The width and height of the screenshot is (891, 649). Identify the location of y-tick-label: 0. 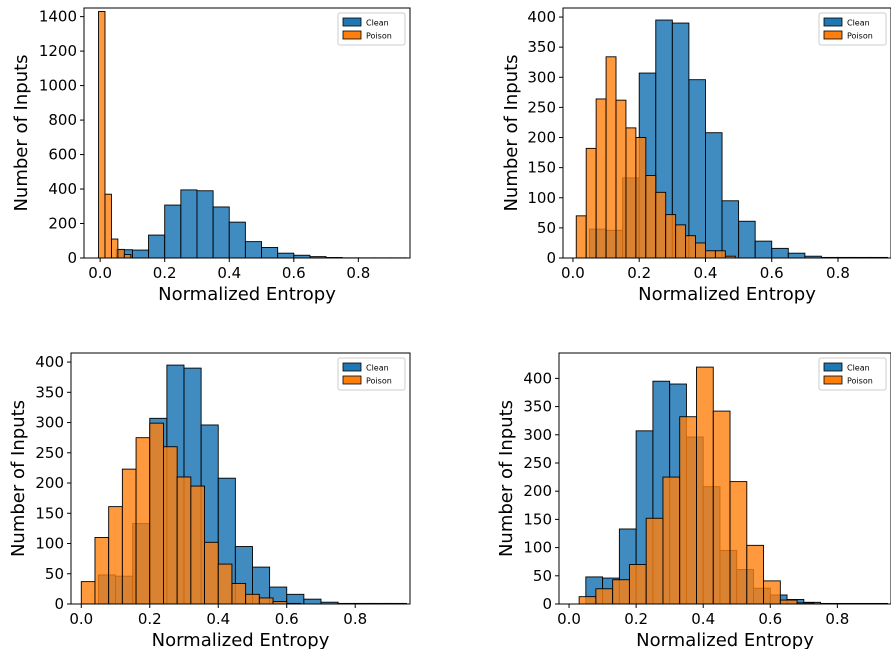
(551, 258).